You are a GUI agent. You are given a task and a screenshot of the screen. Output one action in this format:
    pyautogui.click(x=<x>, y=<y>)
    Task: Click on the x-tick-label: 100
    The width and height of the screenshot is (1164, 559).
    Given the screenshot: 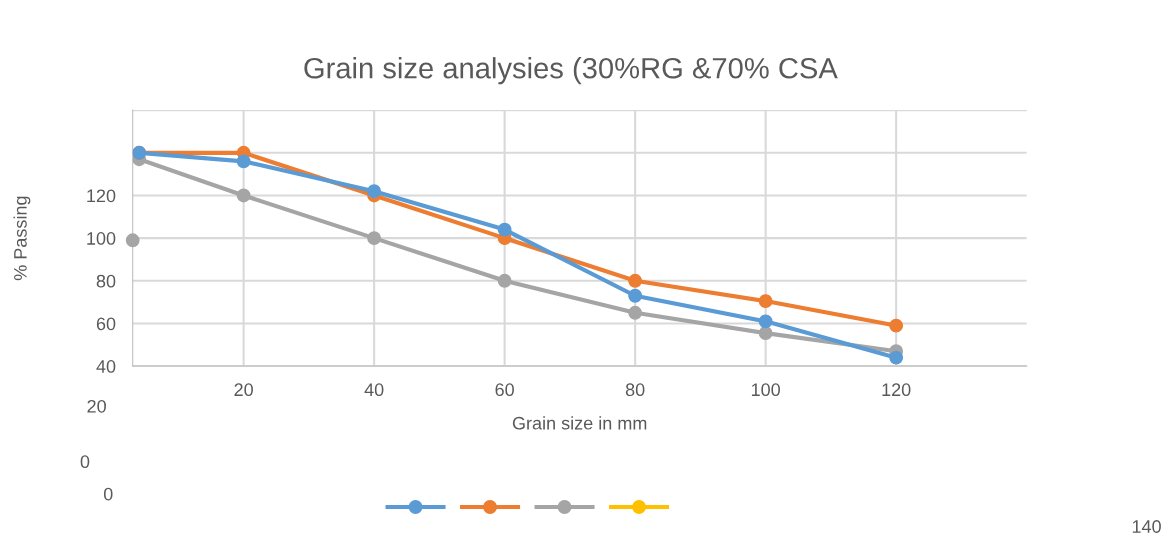 What is the action you would take?
    pyautogui.click(x=765, y=390)
    